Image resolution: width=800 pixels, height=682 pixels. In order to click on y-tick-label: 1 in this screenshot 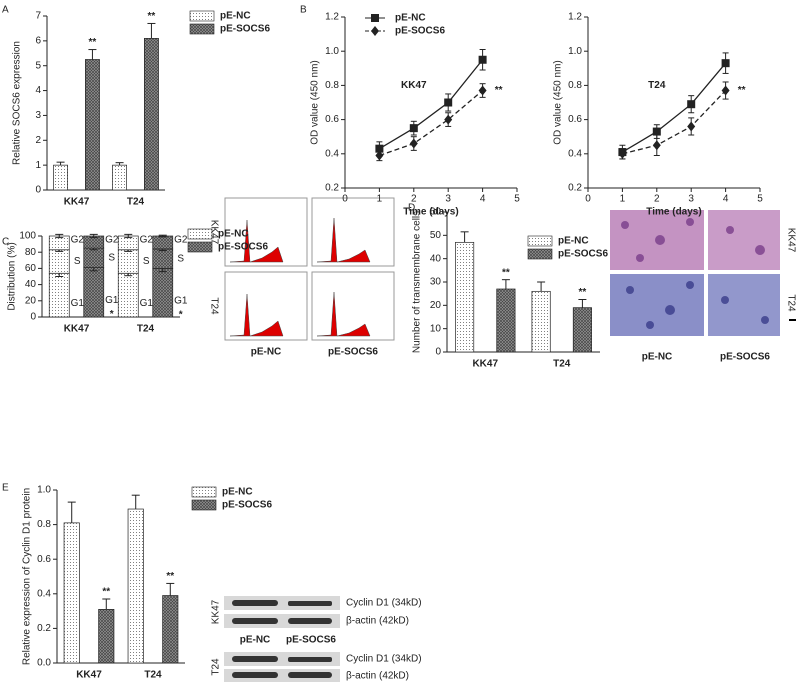, I will do `click(38, 165)`.